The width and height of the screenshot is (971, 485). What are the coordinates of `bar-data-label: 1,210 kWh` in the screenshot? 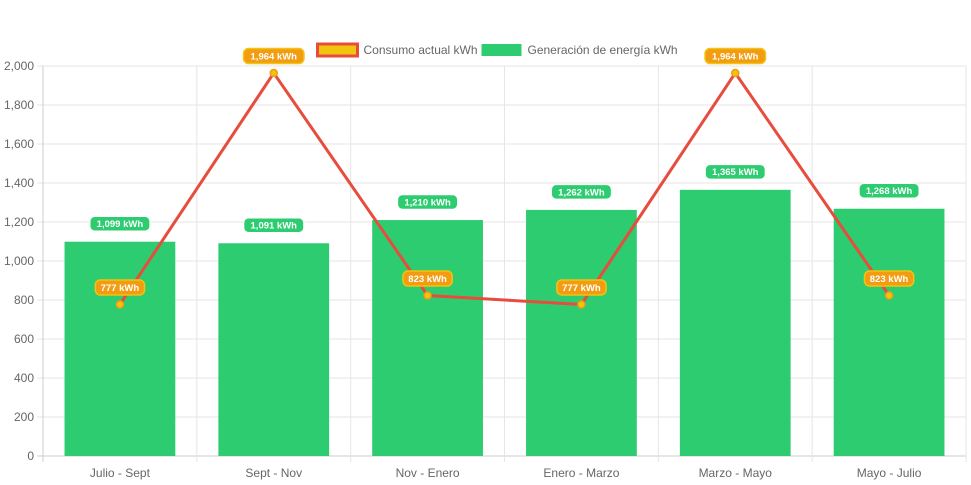 It's located at (427, 202).